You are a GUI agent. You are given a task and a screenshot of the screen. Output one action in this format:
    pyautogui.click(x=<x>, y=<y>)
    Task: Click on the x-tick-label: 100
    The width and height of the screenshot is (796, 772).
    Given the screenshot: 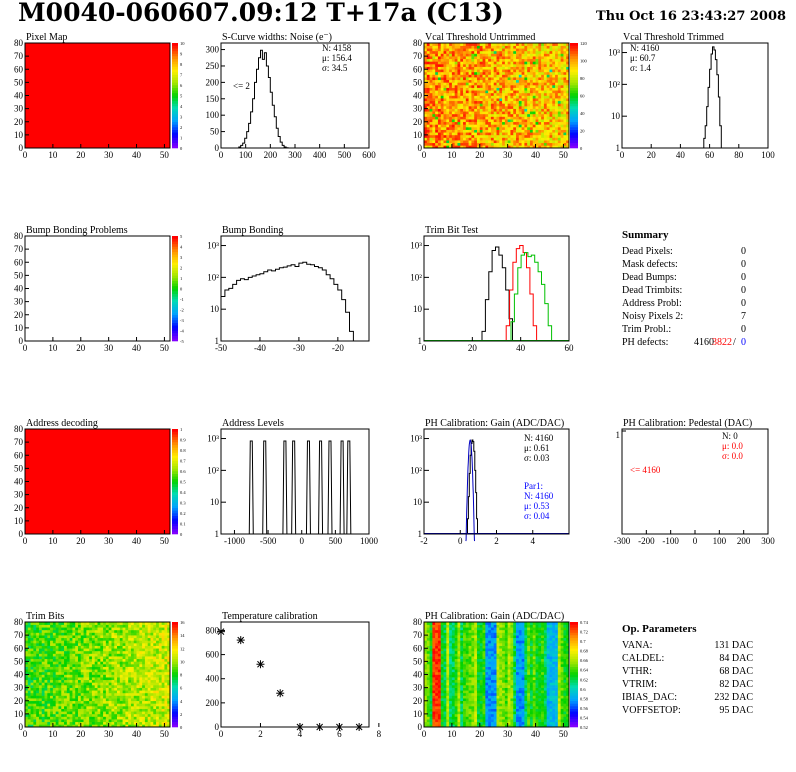 What is the action you would take?
    pyautogui.click(x=768, y=155)
    